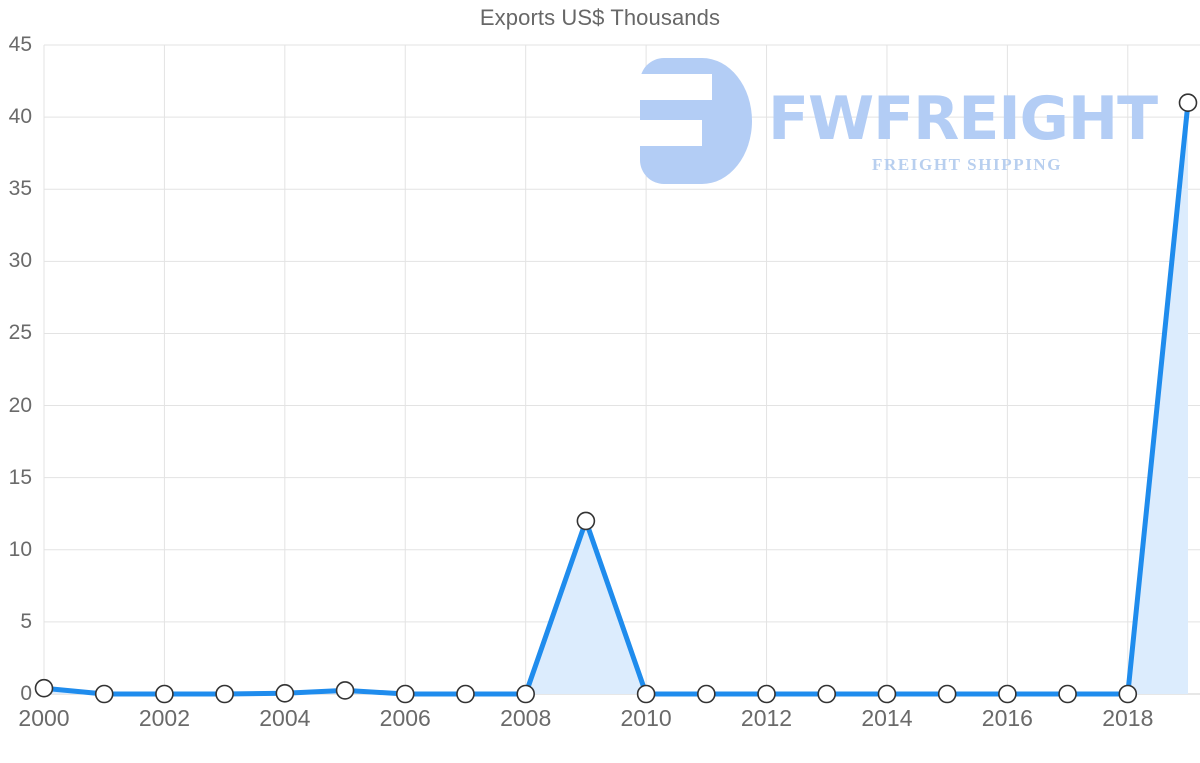 The height and width of the screenshot is (763, 1200). Describe the element at coordinates (164, 718) in the screenshot. I see `x-axis-tick-label: 2002` at that location.